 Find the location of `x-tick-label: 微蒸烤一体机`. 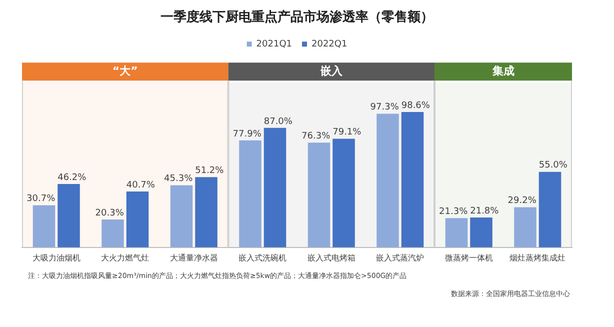

x-tick-label: 微蒸烤一体机 is located at coordinates (468, 257).